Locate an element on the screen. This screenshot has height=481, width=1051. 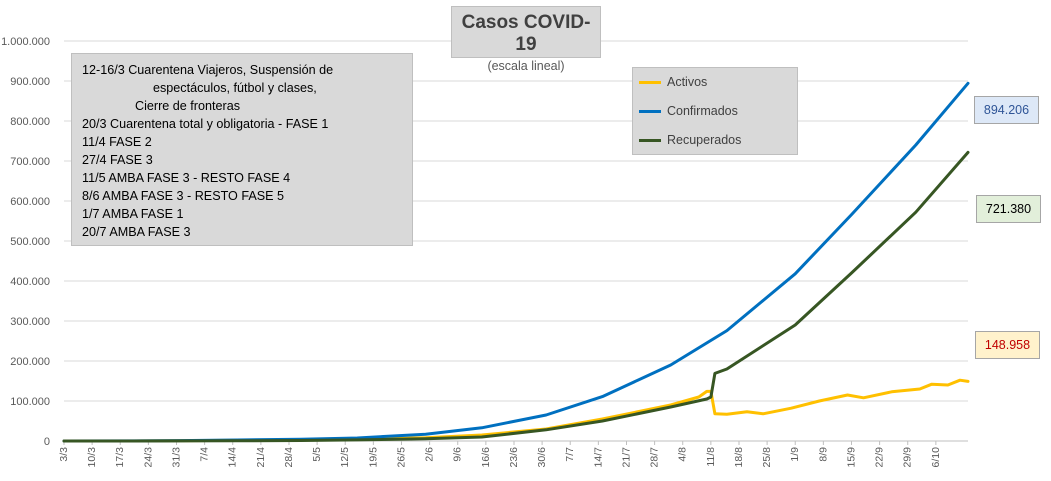
x-tick-label: 28/4 is located at coordinates (289, 457).